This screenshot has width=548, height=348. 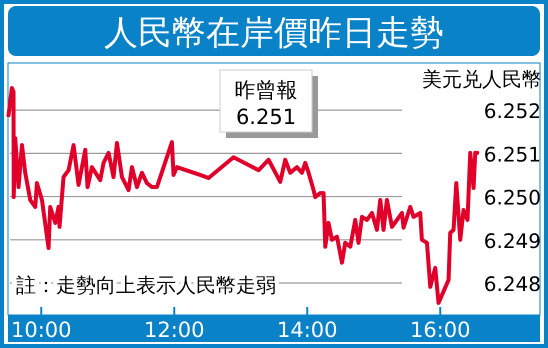 I want to click on chart-title: 人民幣在岸價昨日走勢, so click(x=274, y=33).